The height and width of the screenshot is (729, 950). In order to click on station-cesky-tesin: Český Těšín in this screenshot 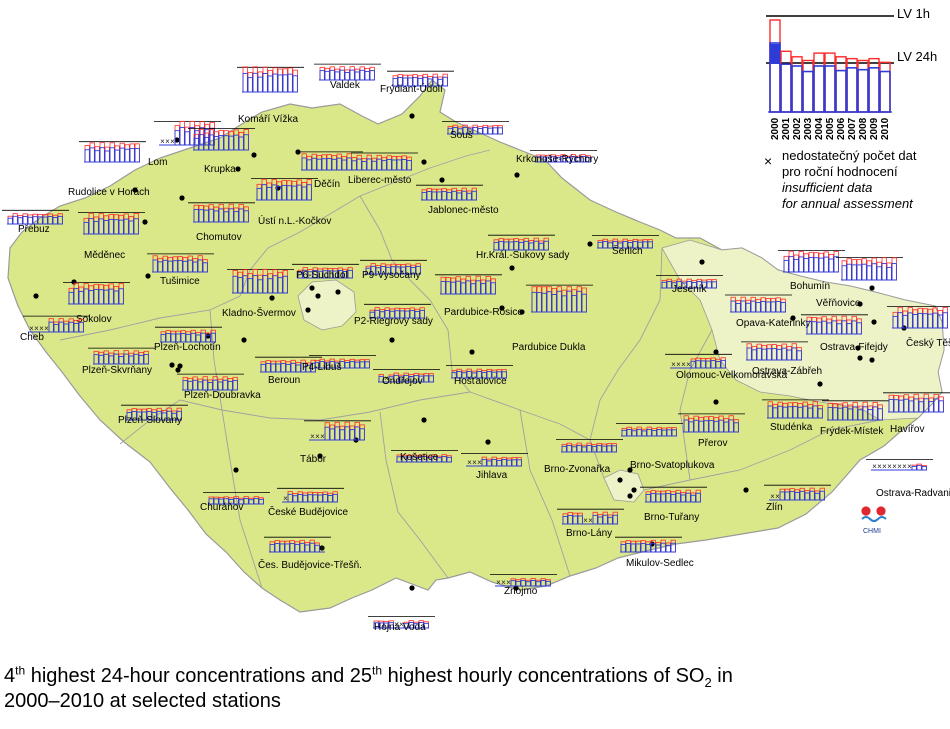, I will do `click(918, 327)`.